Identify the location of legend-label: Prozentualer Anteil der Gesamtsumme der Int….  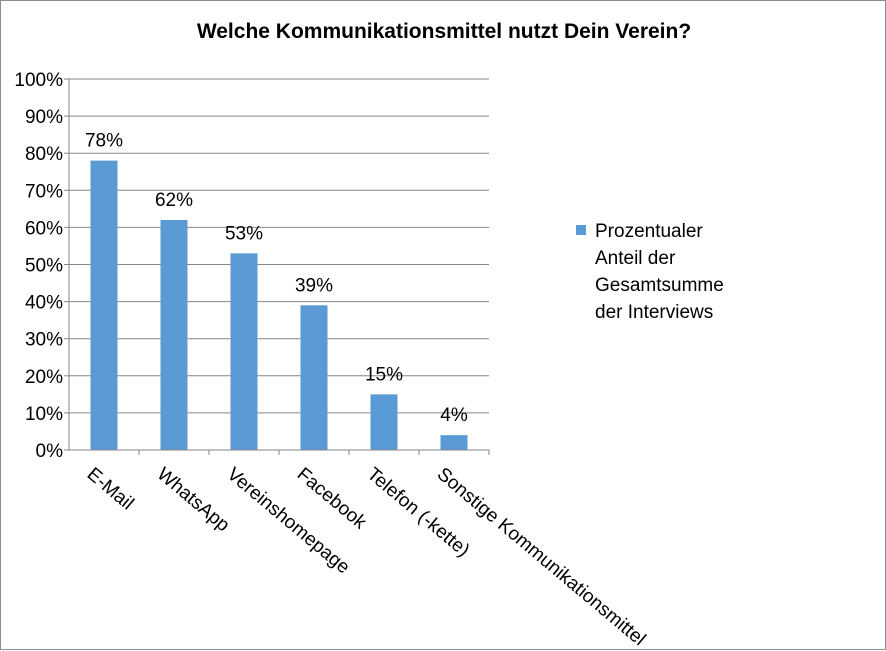
(659, 272).